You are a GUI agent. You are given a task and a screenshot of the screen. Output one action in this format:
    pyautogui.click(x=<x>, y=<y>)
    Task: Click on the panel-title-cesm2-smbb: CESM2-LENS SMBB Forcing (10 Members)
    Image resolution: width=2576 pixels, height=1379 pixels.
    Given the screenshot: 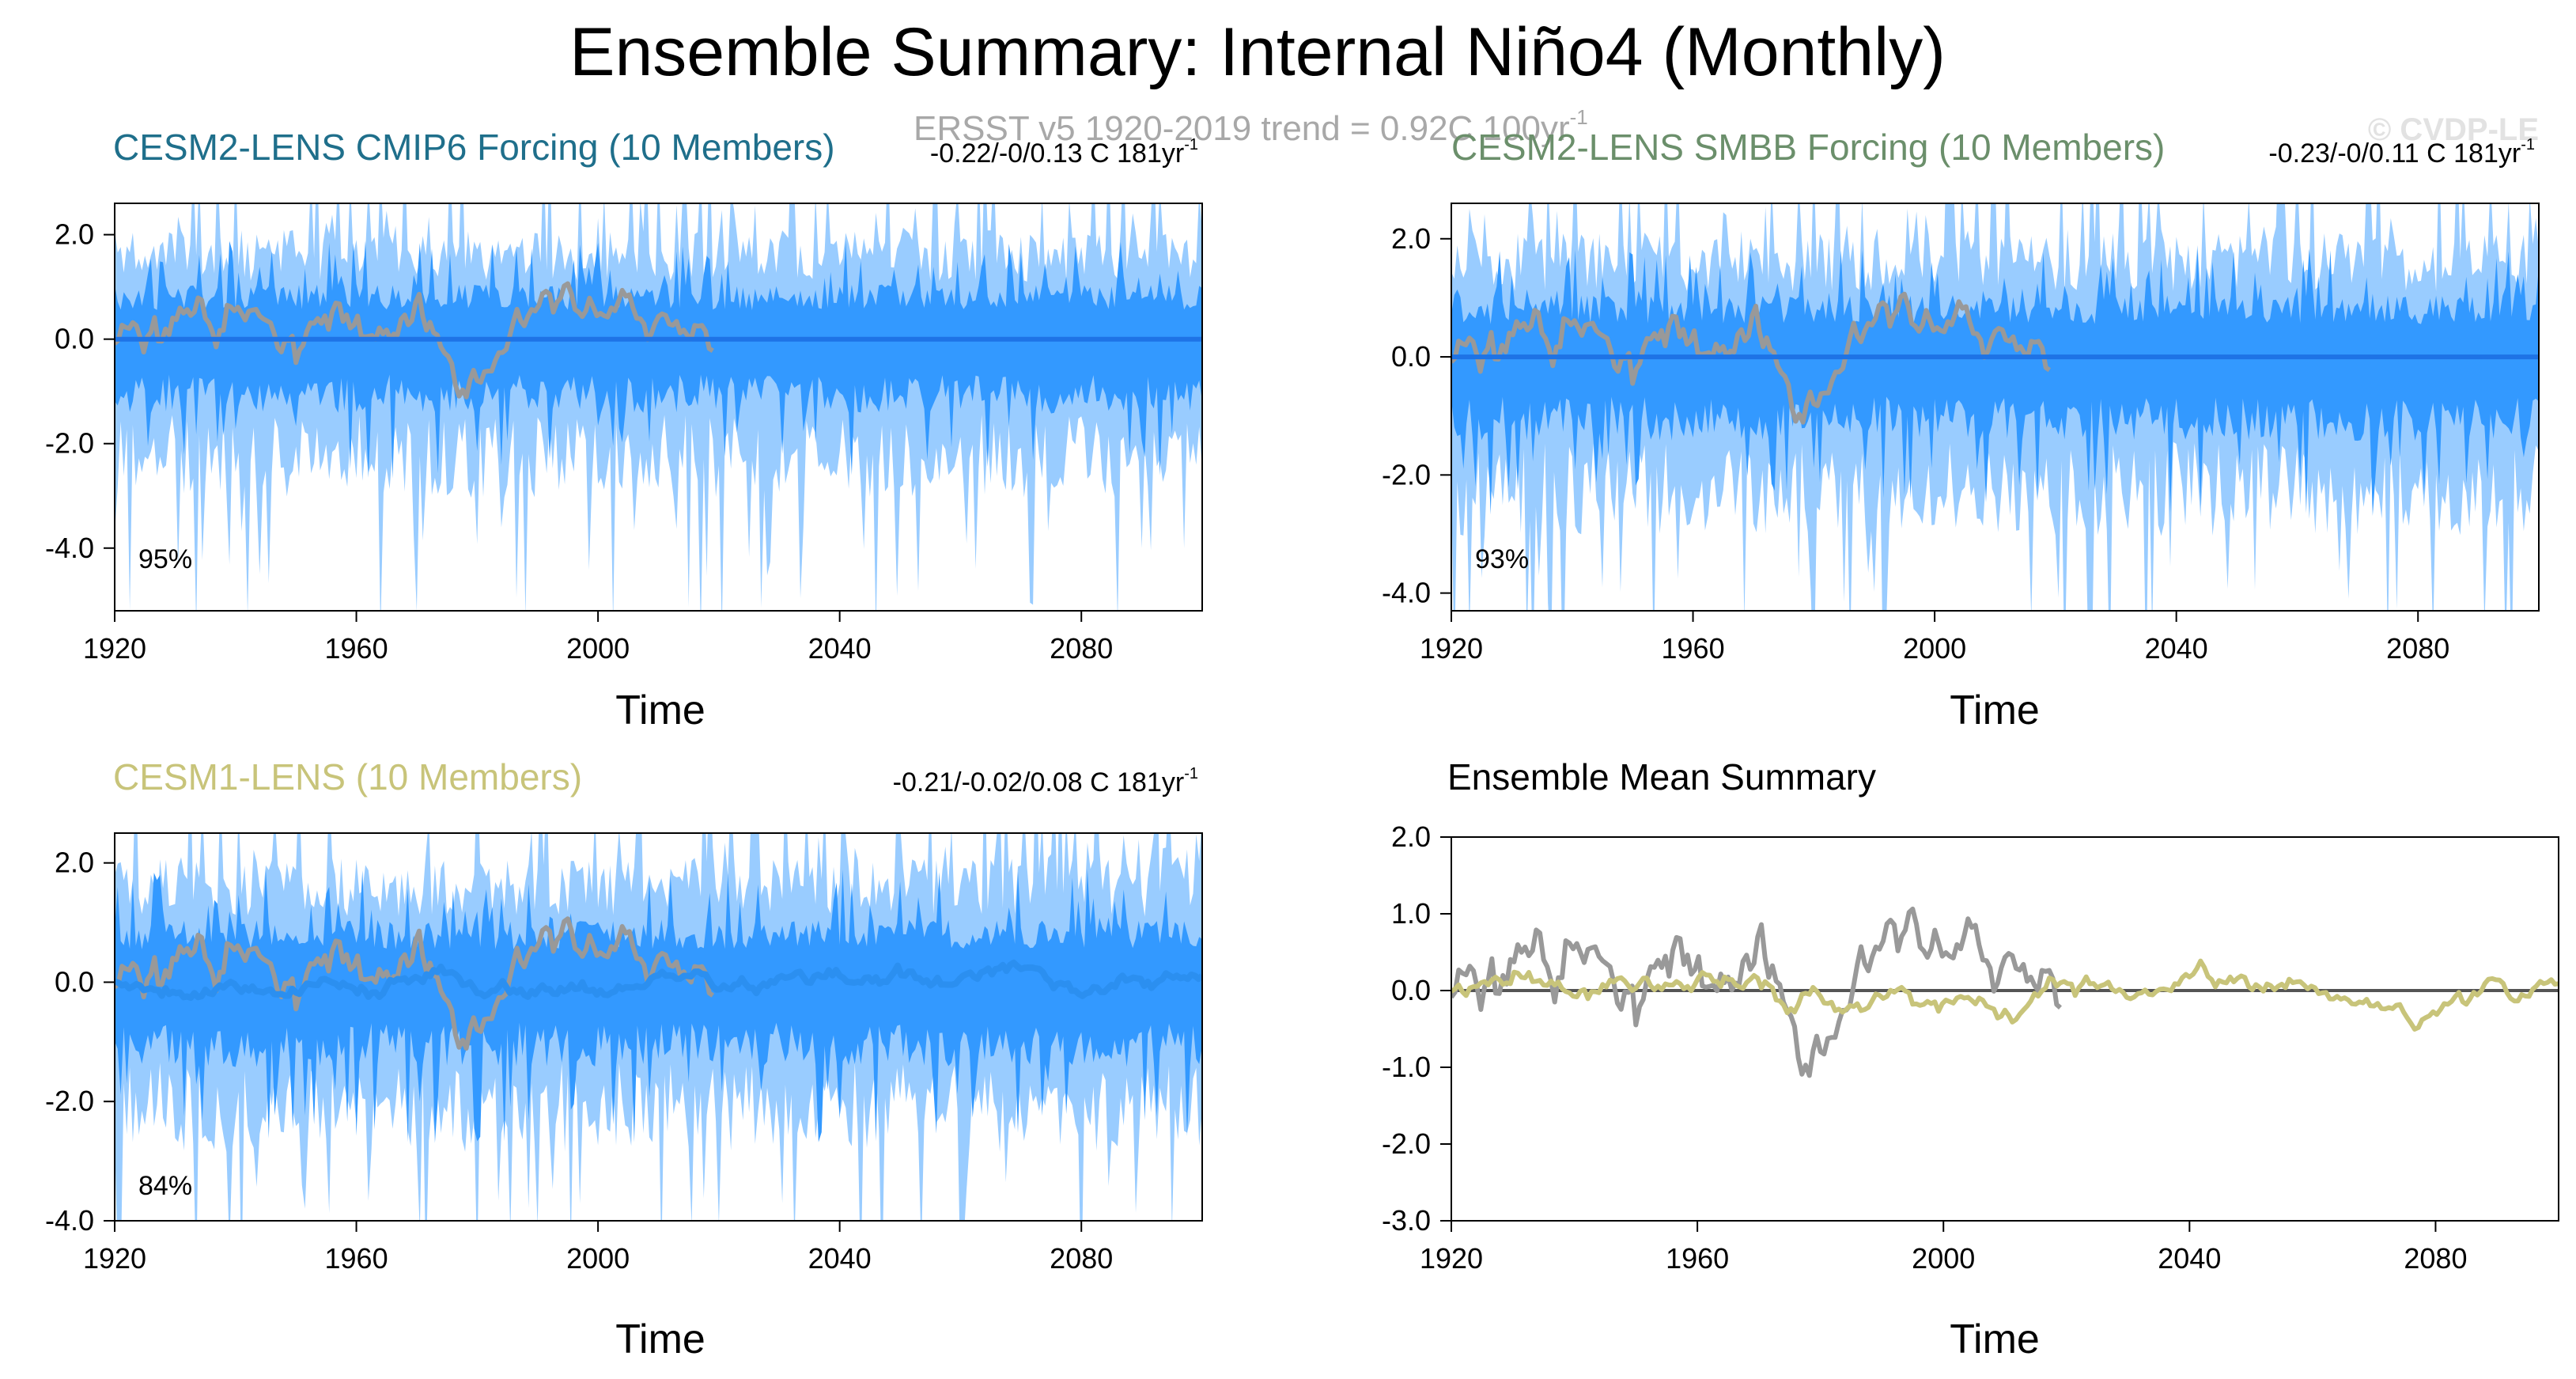 What is the action you would take?
    pyautogui.click(x=1808, y=147)
    